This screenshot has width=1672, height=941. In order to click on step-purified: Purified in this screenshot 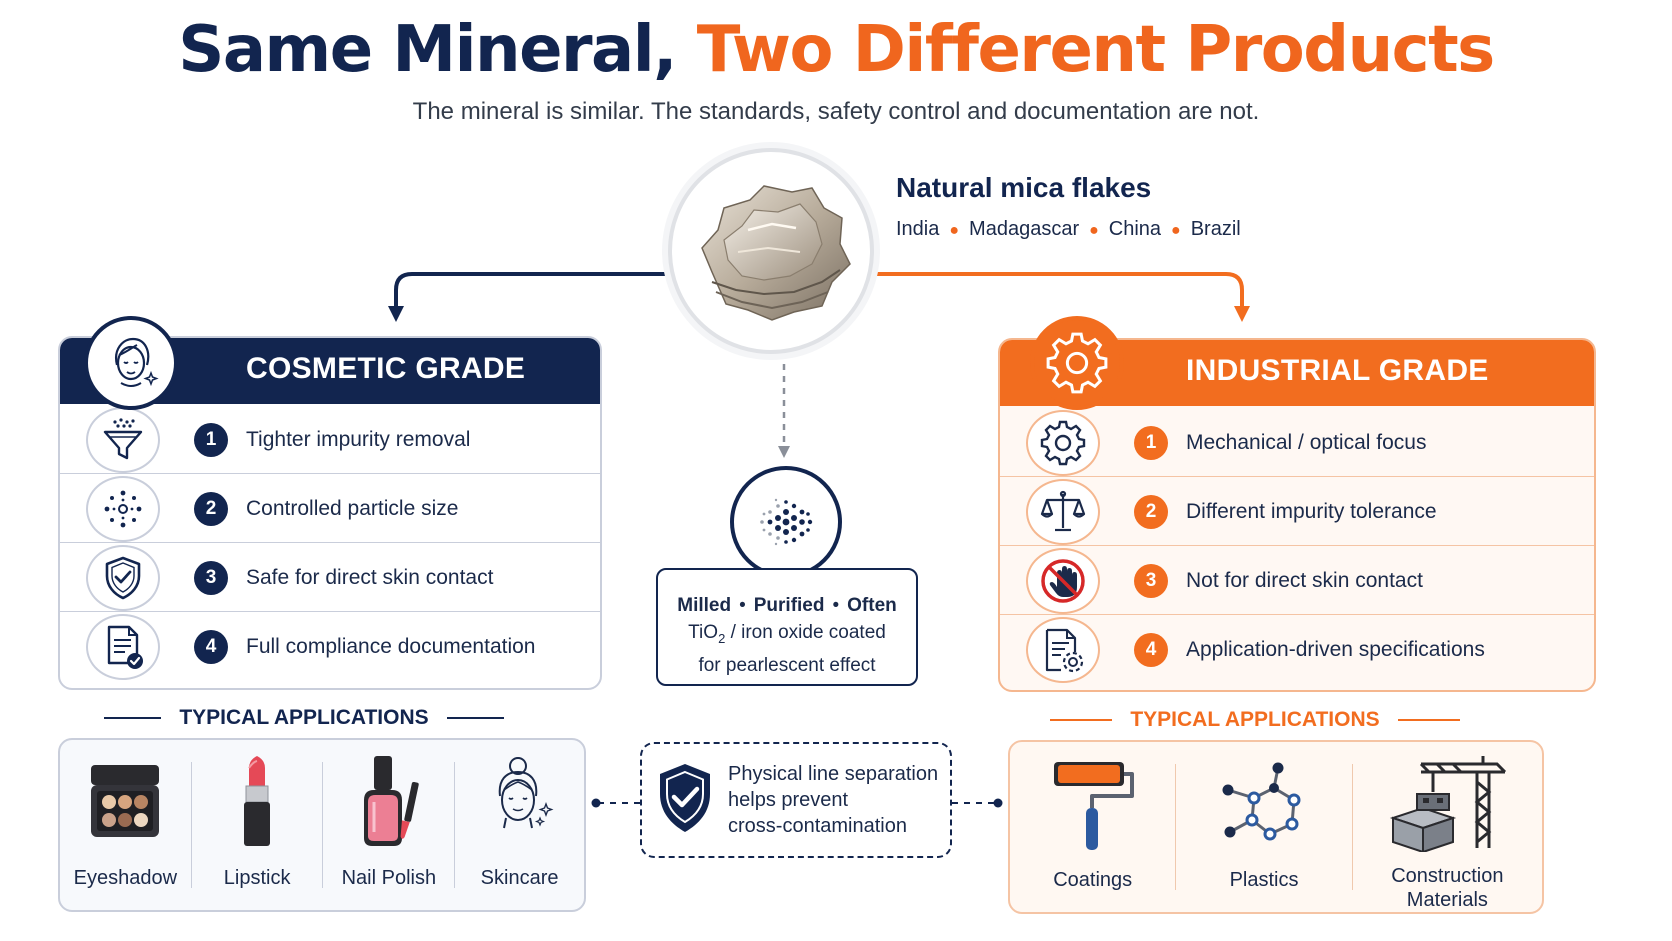, I will do `click(789, 605)`.